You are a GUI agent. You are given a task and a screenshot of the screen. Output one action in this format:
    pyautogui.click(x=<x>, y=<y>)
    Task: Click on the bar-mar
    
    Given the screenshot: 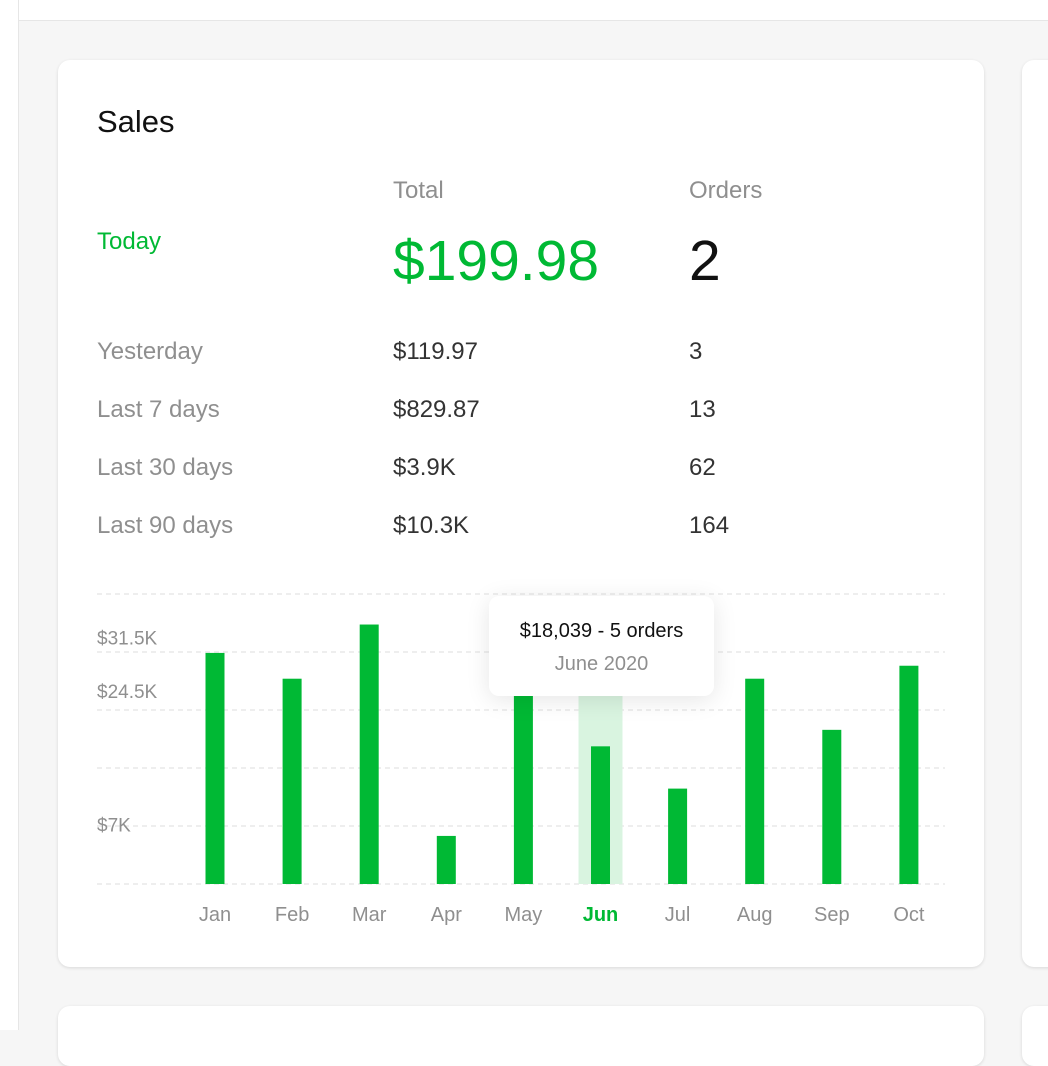 What is the action you would take?
    pyautogui.click(x=369, y=754)
    